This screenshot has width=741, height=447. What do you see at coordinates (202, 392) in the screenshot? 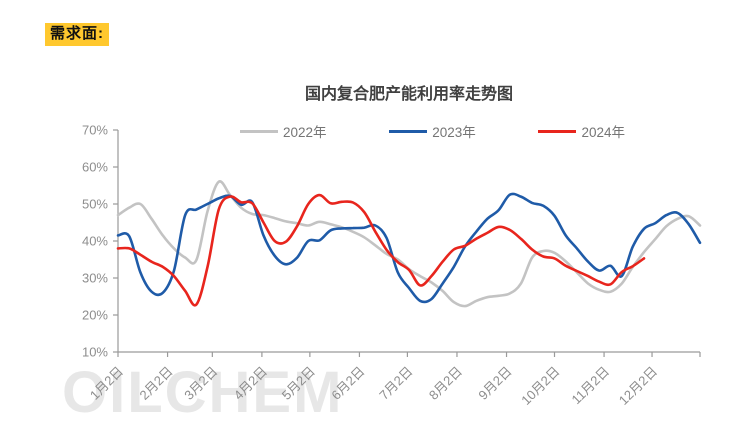
I see `watermark-text: OILCHEM` at bounding box center [202, 392].